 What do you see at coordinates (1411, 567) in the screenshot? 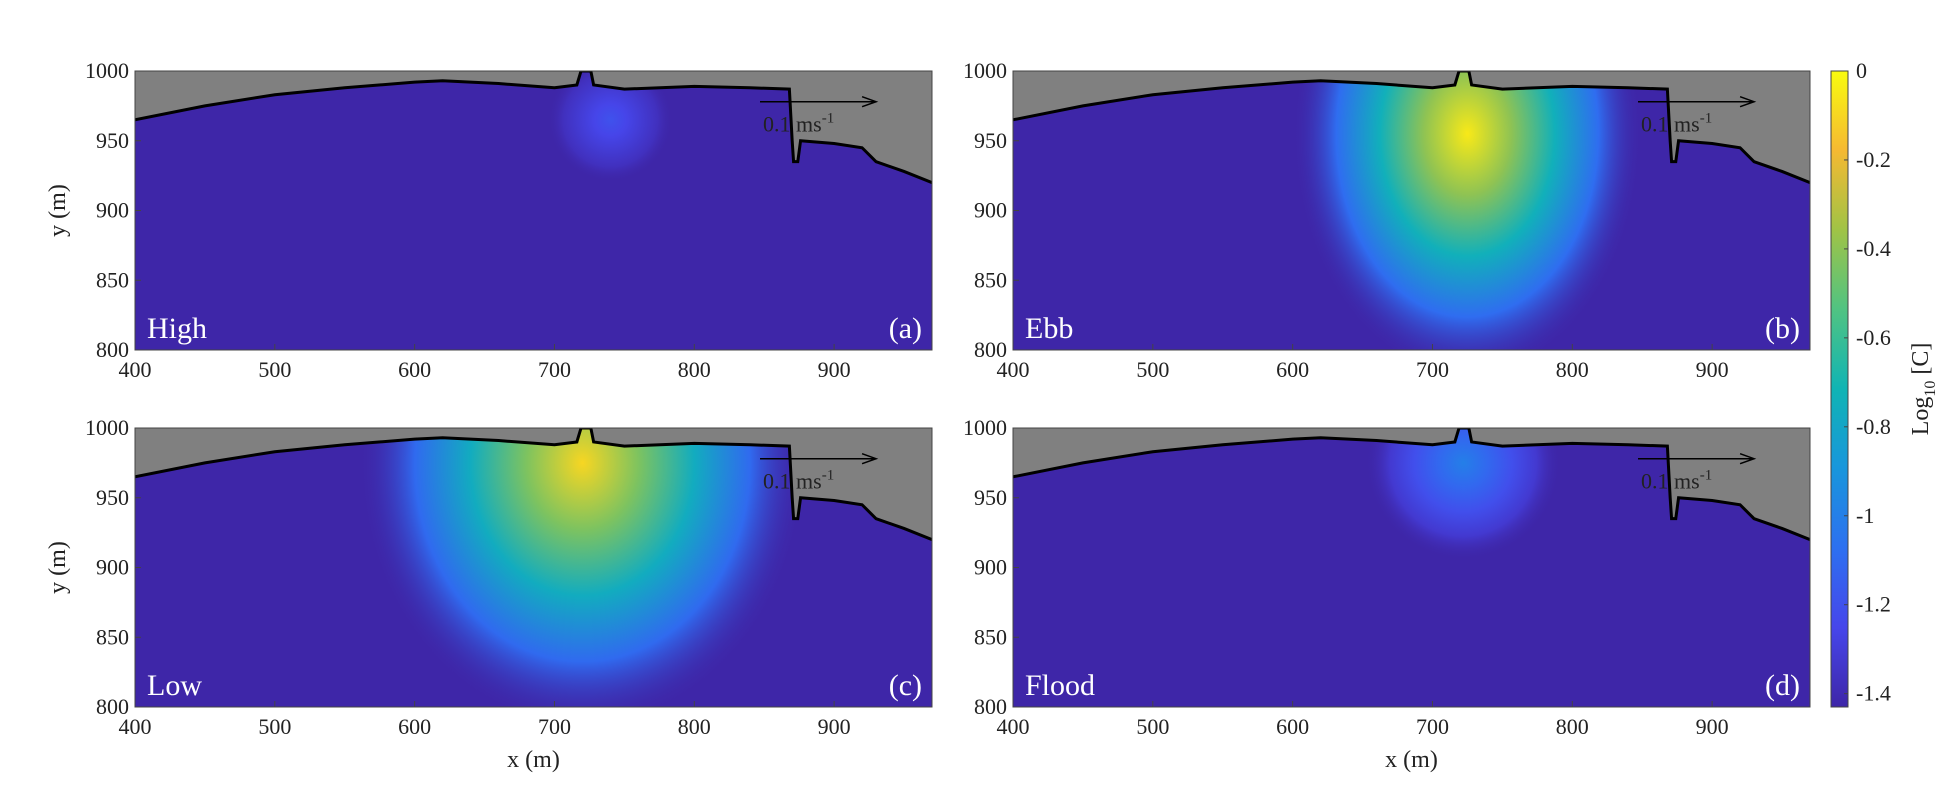
I see `panel: 0.1 ms-1 Flood (d)` at bounding box center [1411, 567].